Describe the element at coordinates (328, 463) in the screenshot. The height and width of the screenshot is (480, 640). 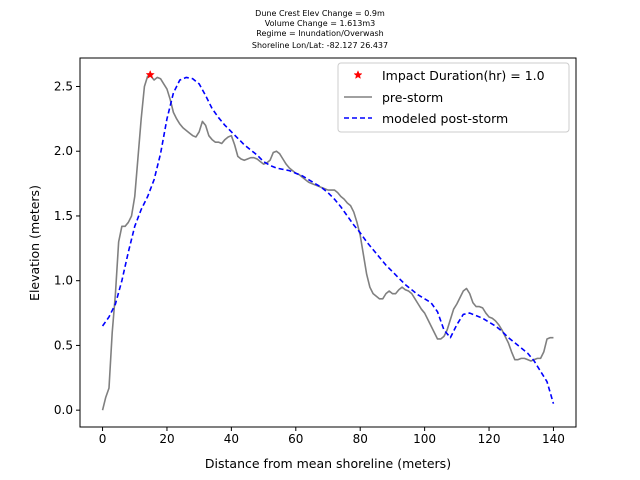
I see `x-axis-label: Distance from mean shoreline (meters)` at that location.